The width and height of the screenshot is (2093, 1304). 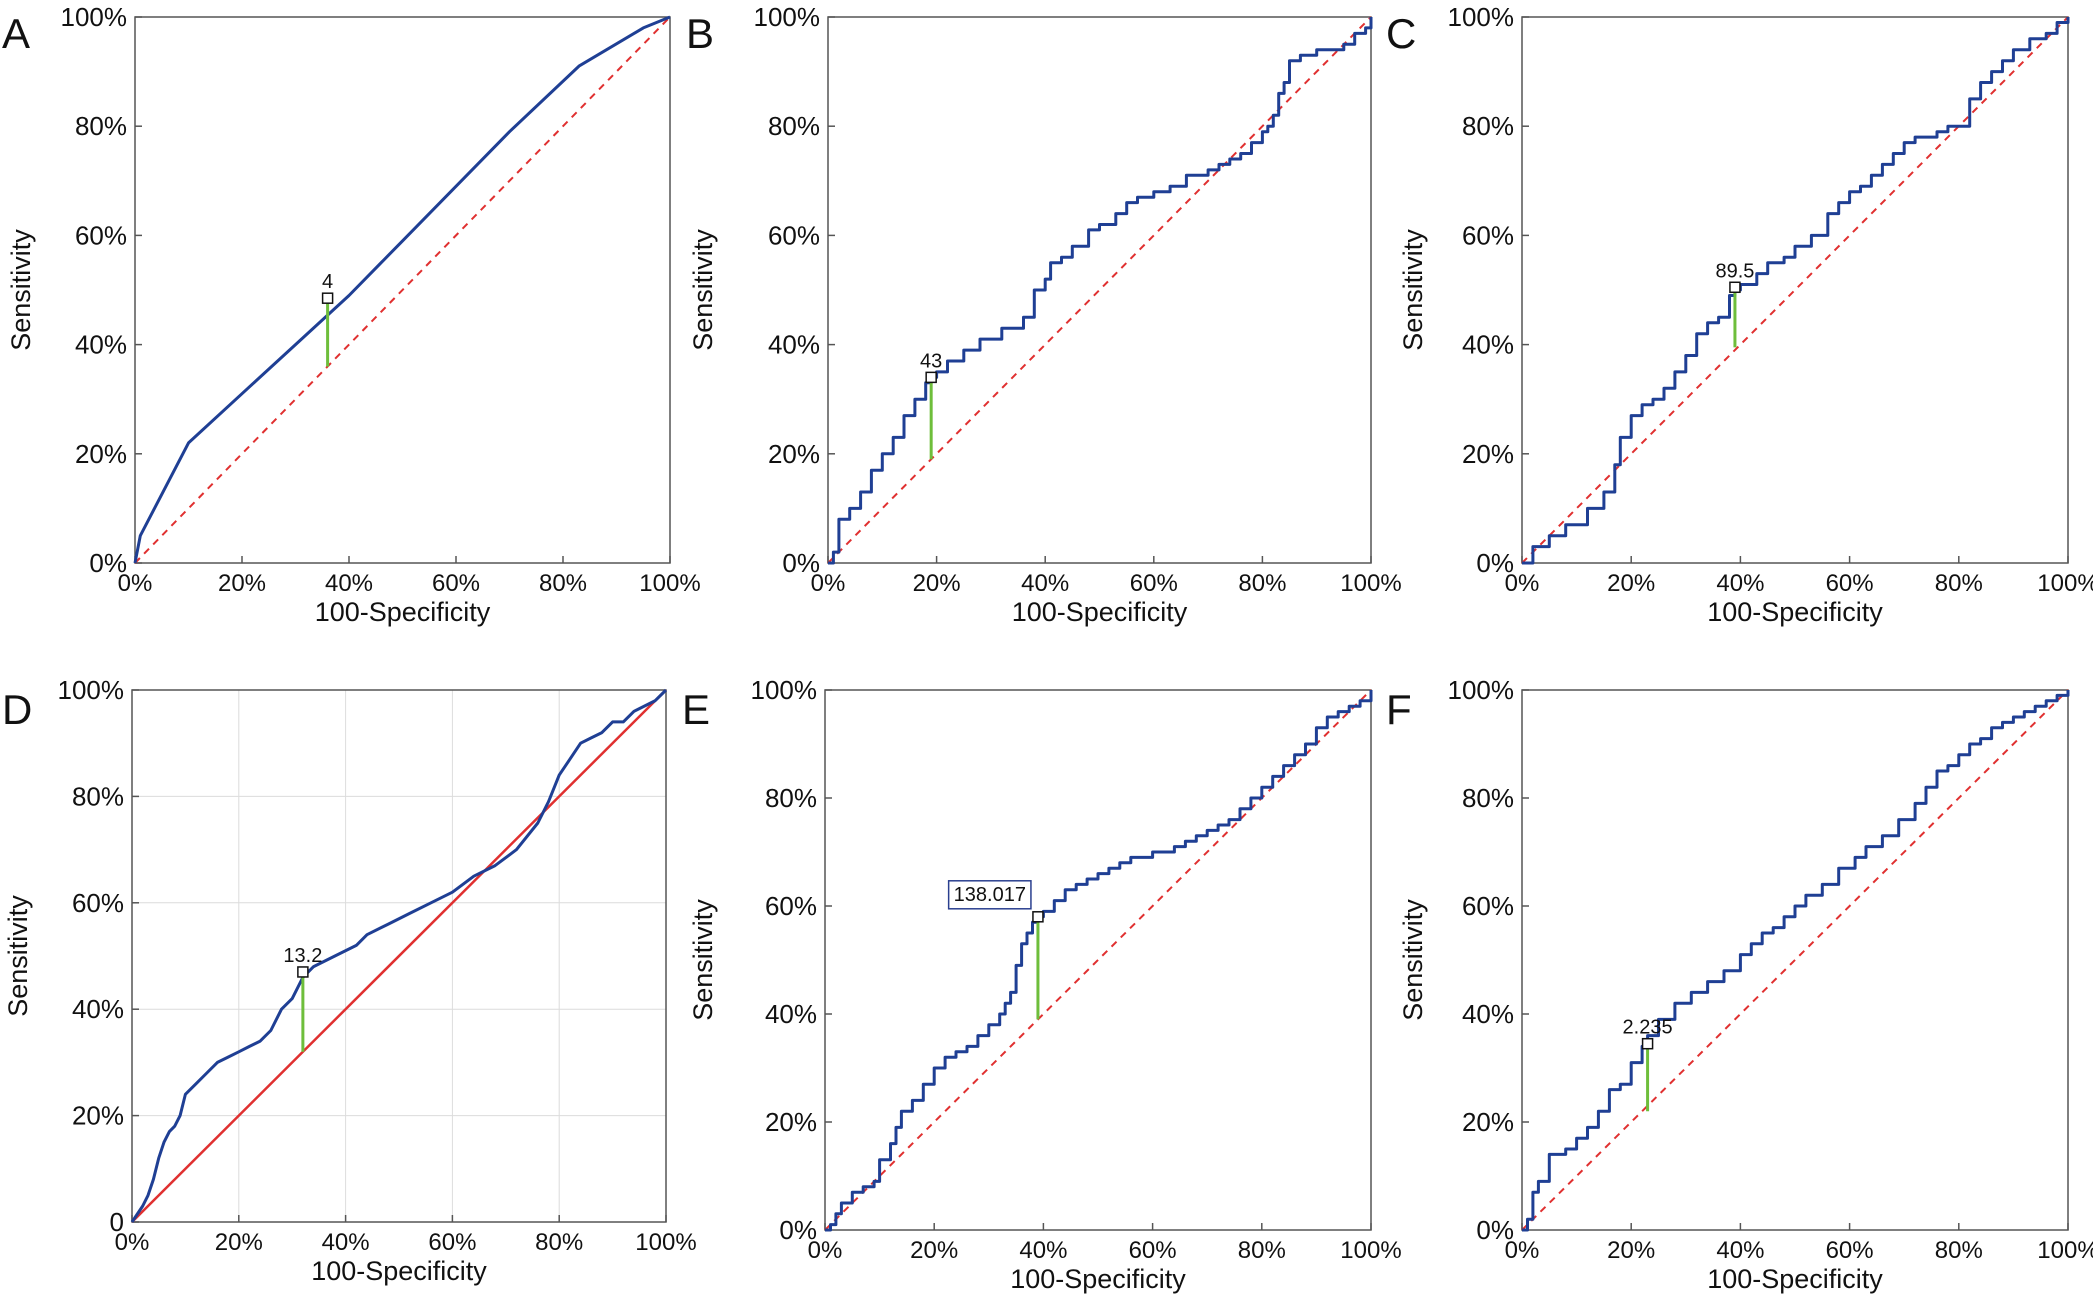 What do you see at coordinates (700, 33) in the screenshot?
I see `panel-letter: B` at bounding box center [700, 33].